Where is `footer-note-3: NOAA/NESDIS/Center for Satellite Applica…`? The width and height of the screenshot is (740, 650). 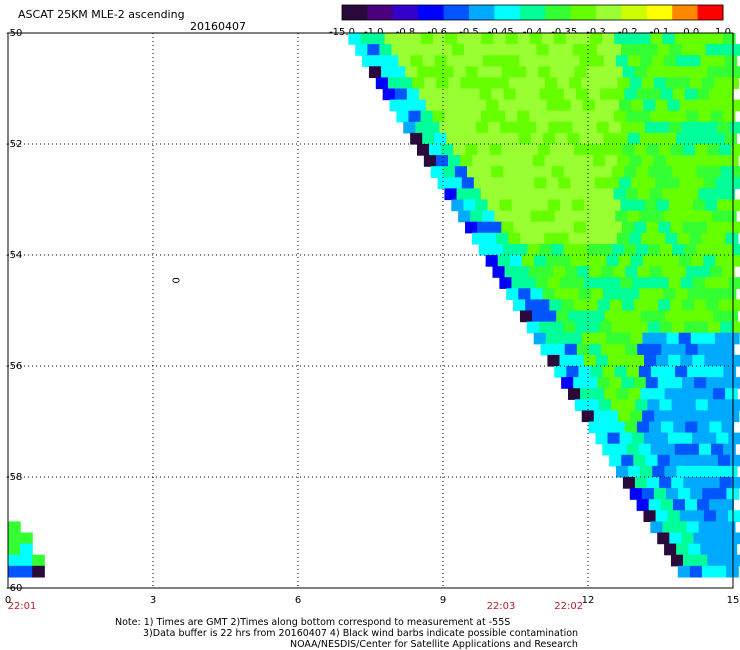 footer-note-3: NOAA/NESDIS/Center for Satellite Applica… is located at coordinates (434, 644).